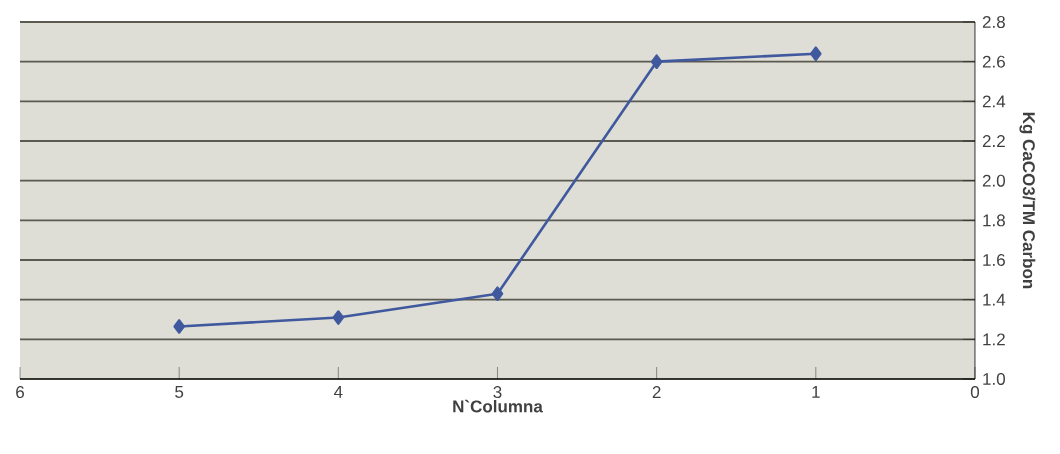 The width and height of the screenshot is (1060, 454). I want to click on y-tick-label: 1.8, so click(994, 220).